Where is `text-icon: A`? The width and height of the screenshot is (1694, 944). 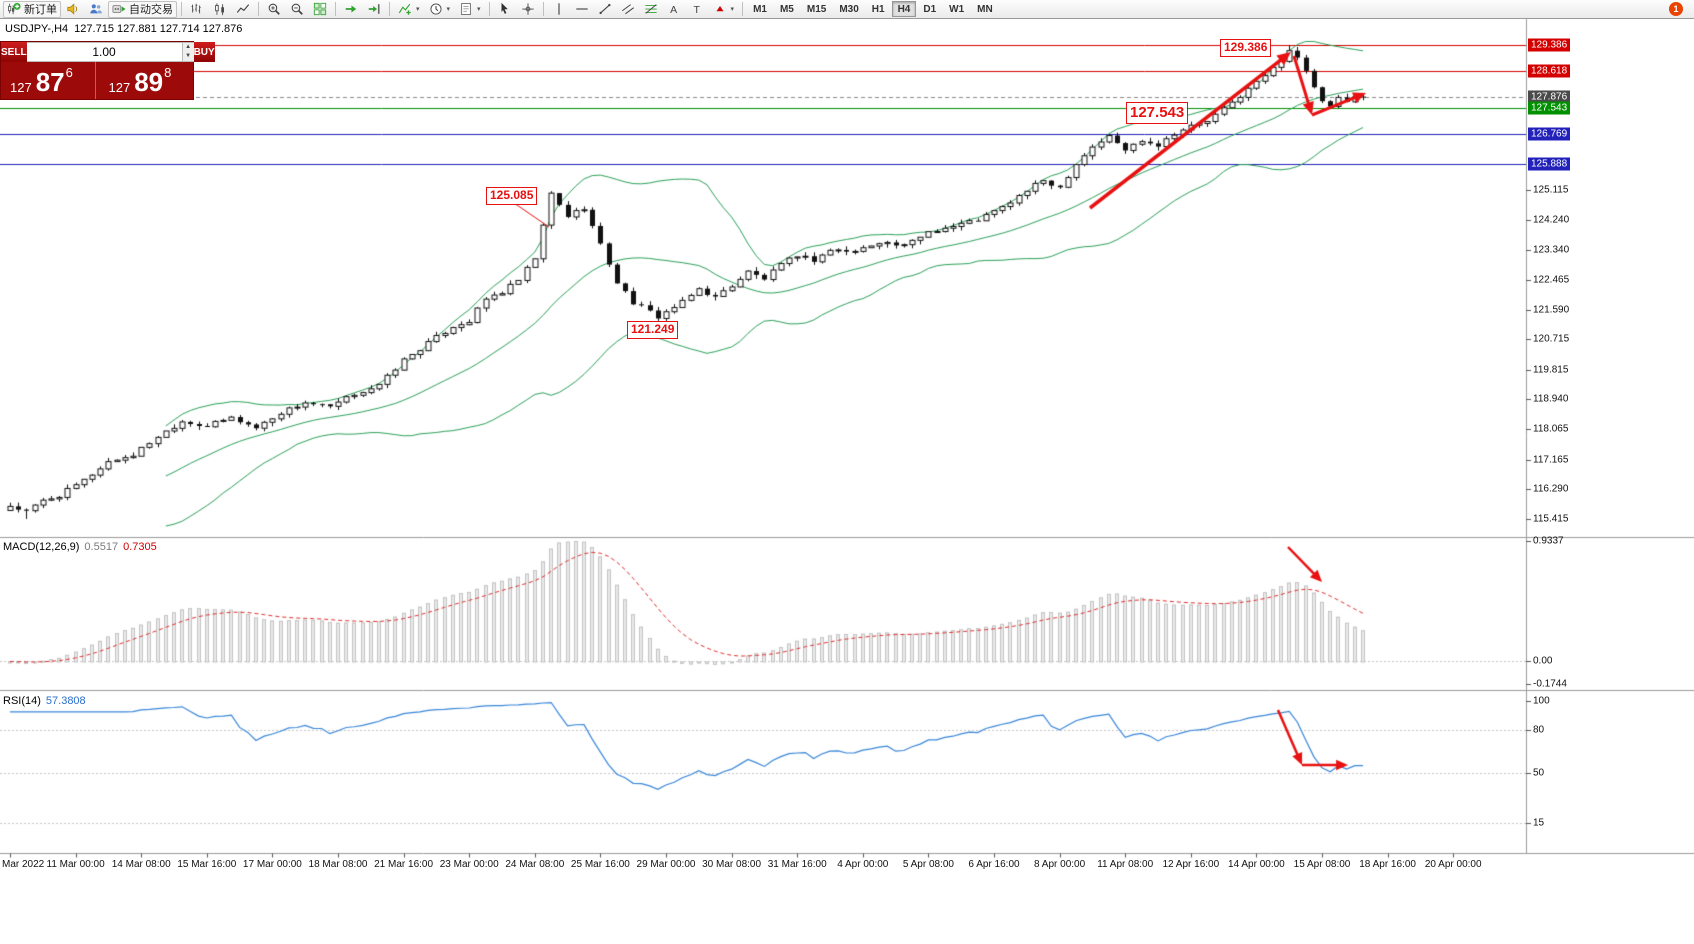 text-icon: A is located at coordinates (674, 9).